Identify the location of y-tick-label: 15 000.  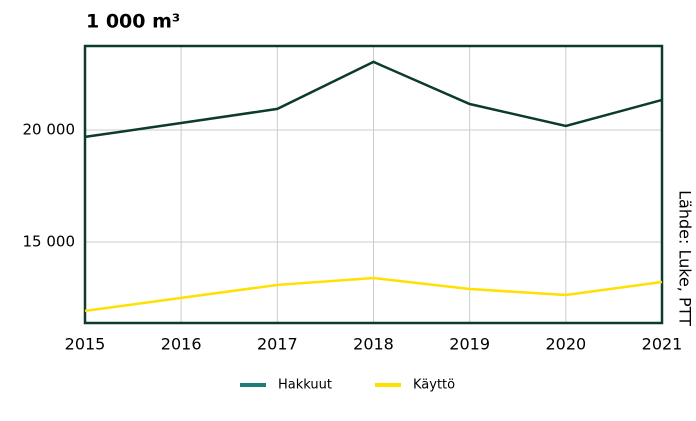
(49, 241).